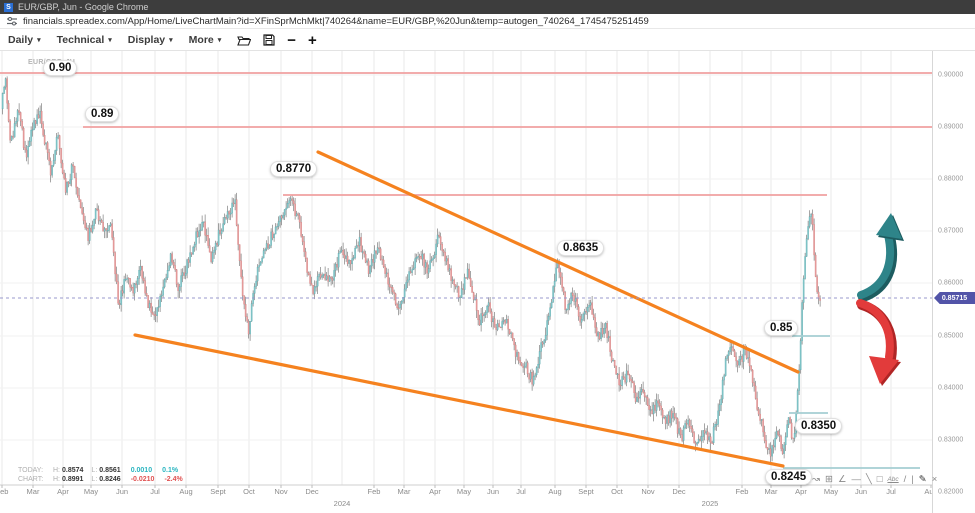 This screenshot has width=975, height=513. What do you see at coordinates (581, 248) in the screenshot?
I see `level-label-0.8635: 0.8635` at bounding box center [581, 248].